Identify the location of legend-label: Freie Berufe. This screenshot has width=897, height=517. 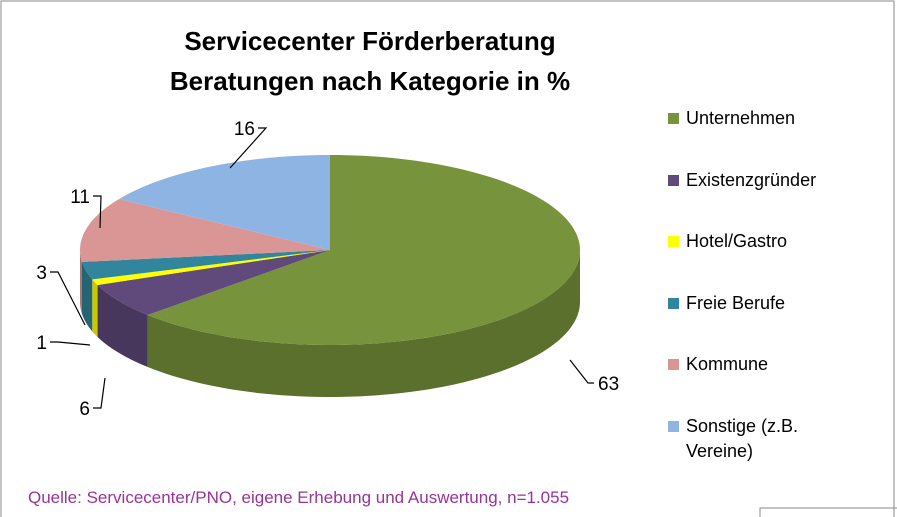
(736, 302).